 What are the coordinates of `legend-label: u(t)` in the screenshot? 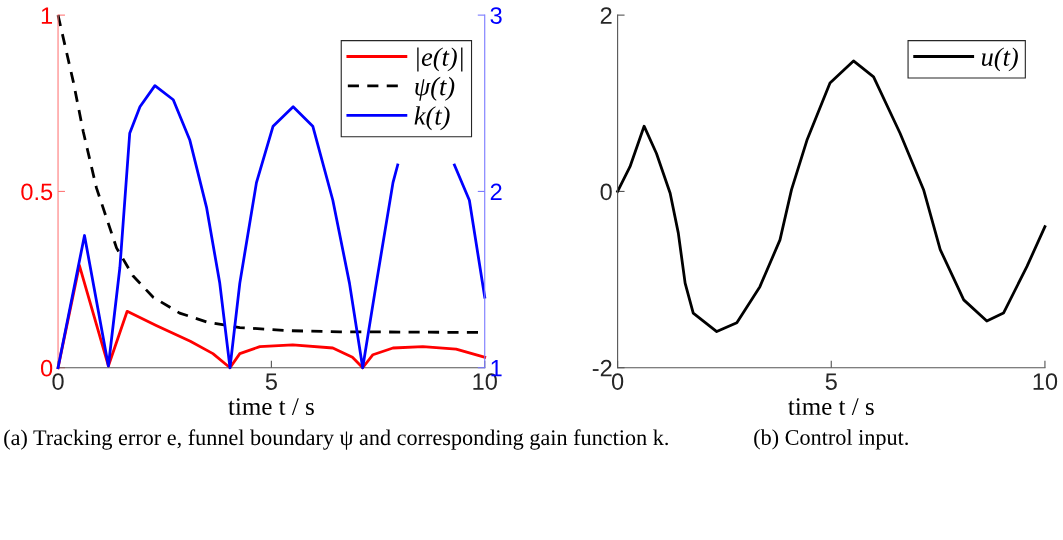 It's located at (999, 59).